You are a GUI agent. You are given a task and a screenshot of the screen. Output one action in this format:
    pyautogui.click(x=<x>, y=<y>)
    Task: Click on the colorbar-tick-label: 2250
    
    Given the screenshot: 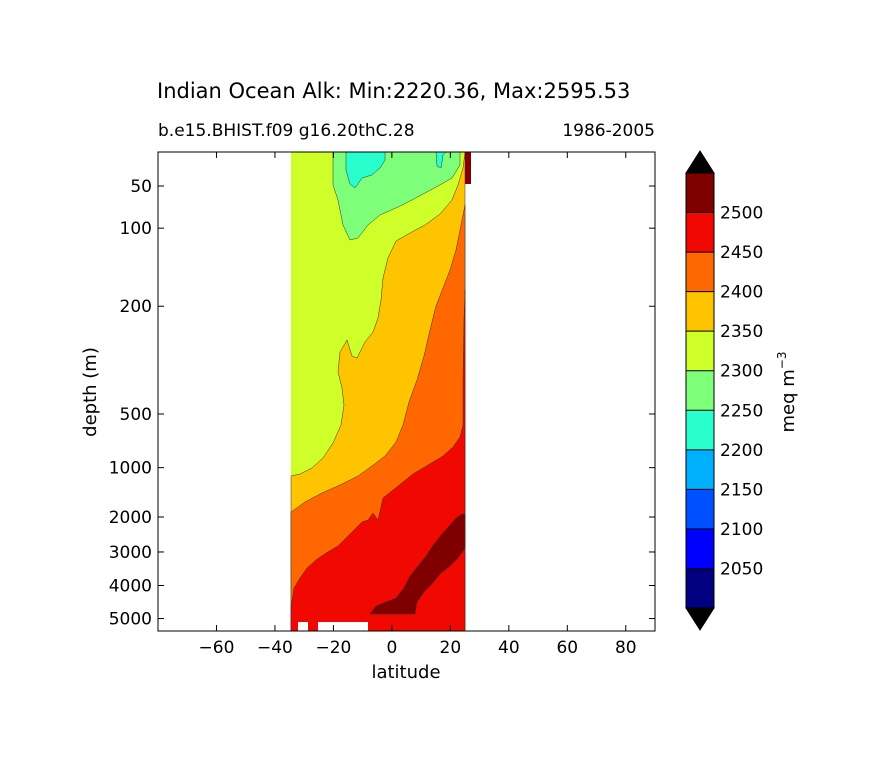 What is the action you would take?
    pyautogui.click(x=741, y=411)
    